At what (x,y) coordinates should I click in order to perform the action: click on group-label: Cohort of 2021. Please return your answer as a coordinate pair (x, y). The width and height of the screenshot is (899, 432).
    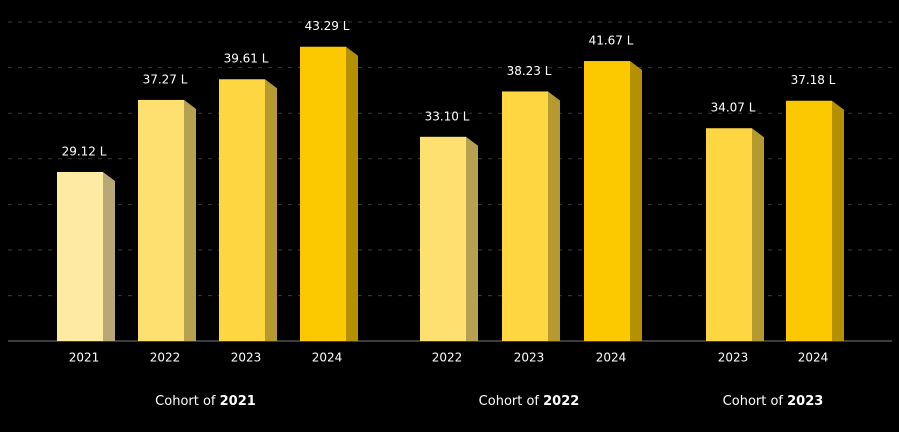
    Looking at the image, I should click on (205, 401).